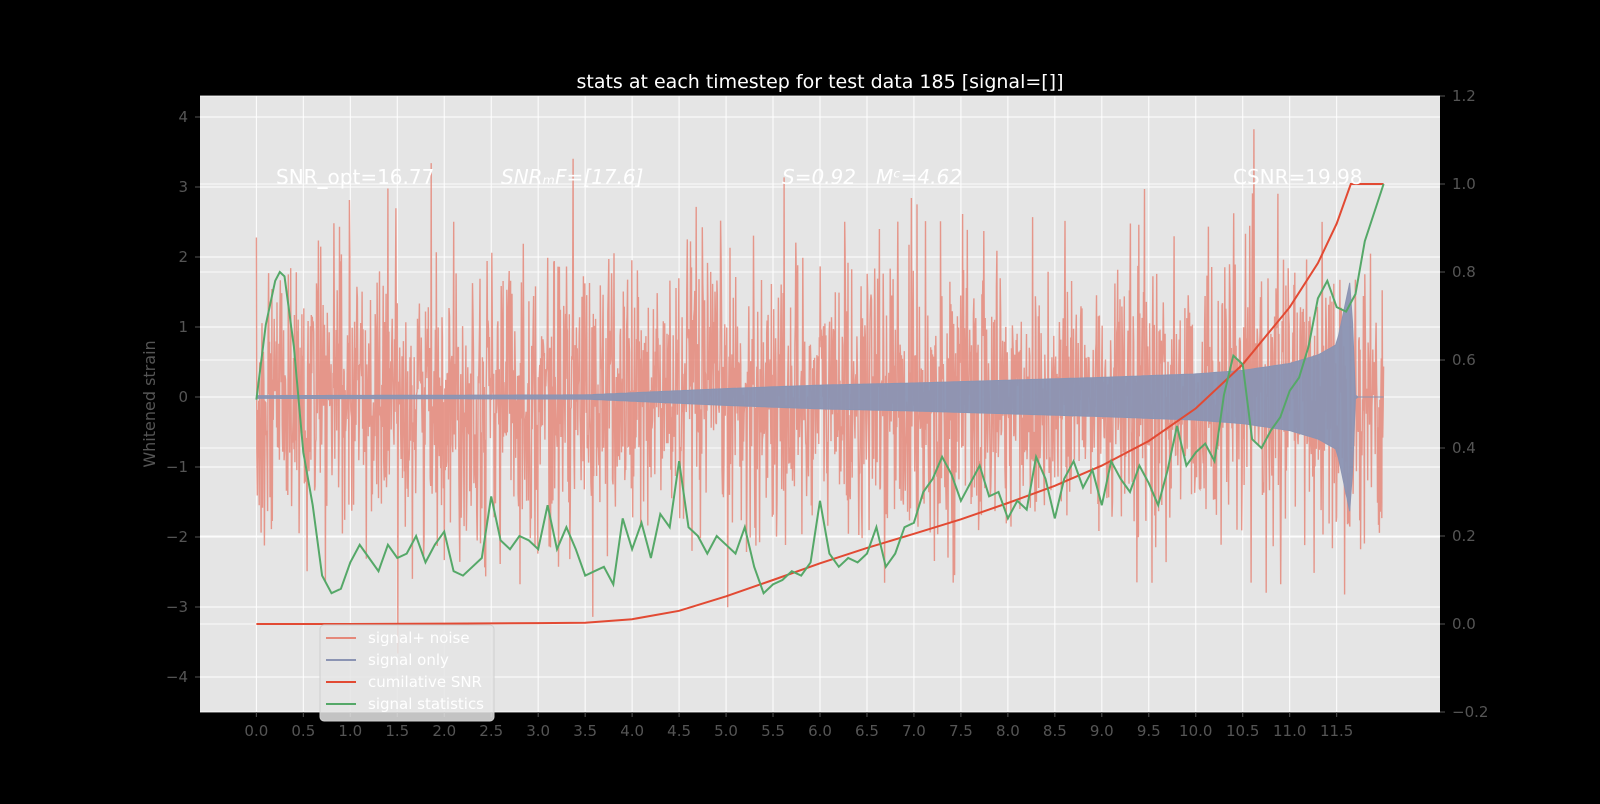  What do you see at coordinates (819, 177) in the screenshot?
I see `annotation-spin: S=0.92` at bounding box center [819, 177].